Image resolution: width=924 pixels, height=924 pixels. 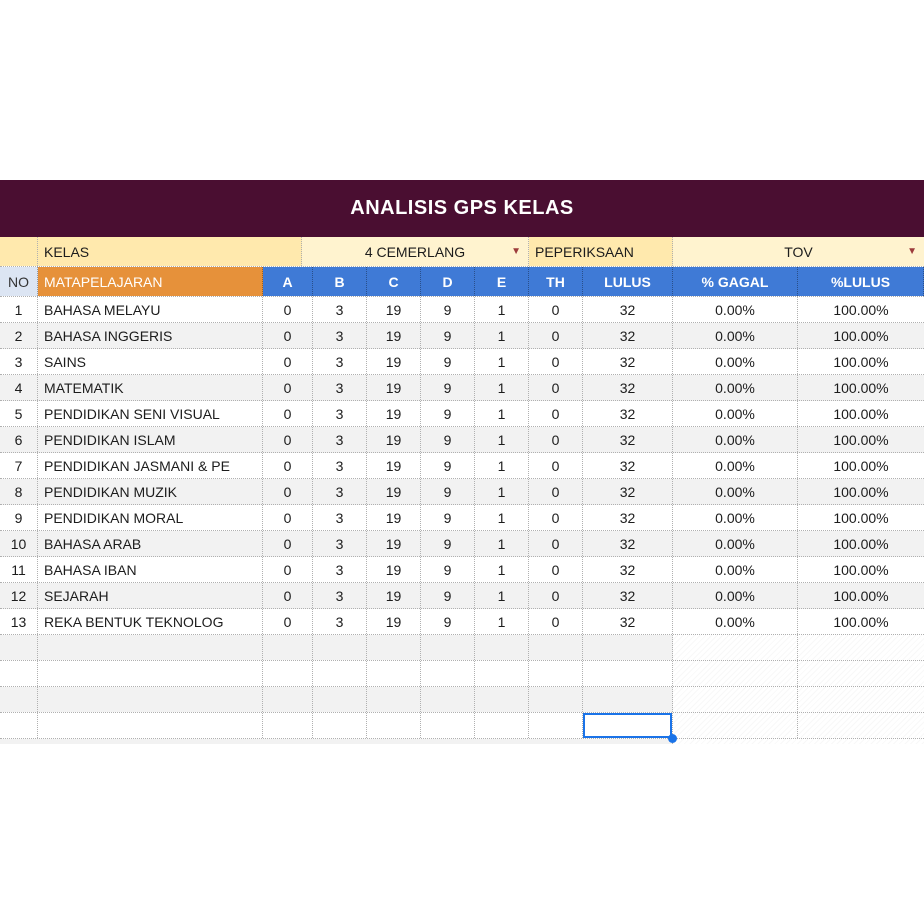 I want to click on header-grade-d: D, so click(x=448, y=281).